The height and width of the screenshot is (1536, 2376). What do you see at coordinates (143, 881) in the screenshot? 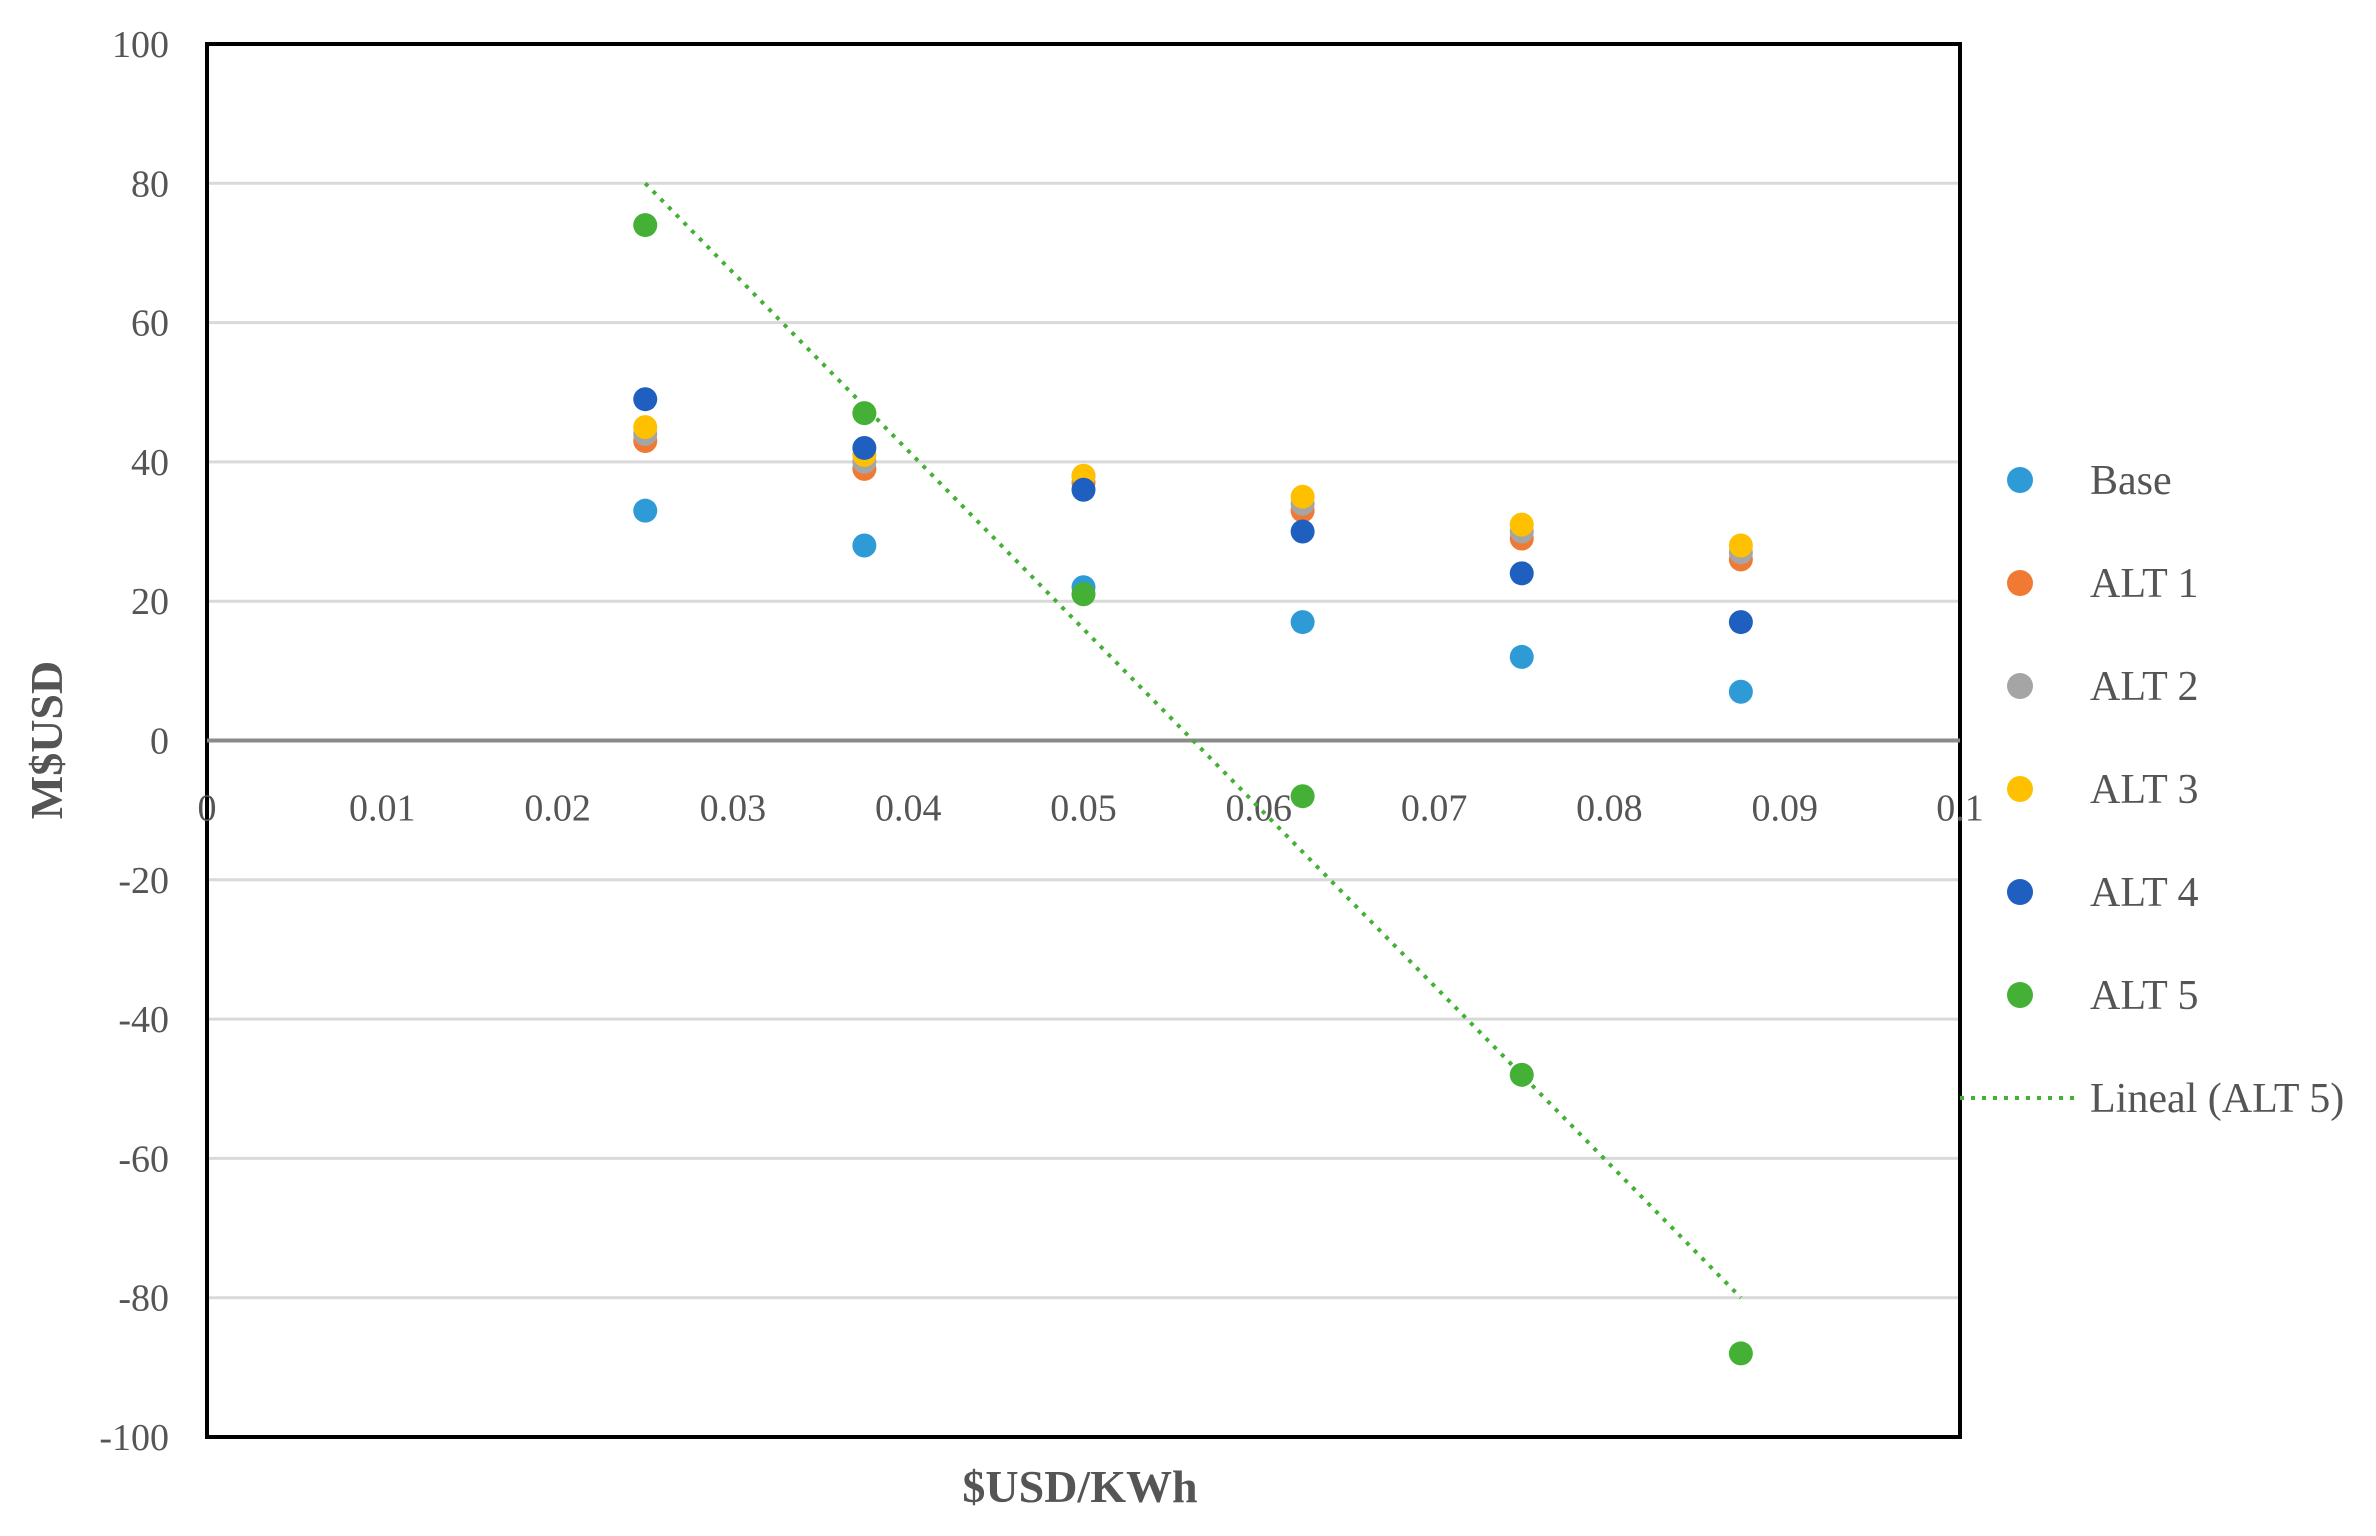
I see `y-tick-label: -20` at bounding box center [143, 881].